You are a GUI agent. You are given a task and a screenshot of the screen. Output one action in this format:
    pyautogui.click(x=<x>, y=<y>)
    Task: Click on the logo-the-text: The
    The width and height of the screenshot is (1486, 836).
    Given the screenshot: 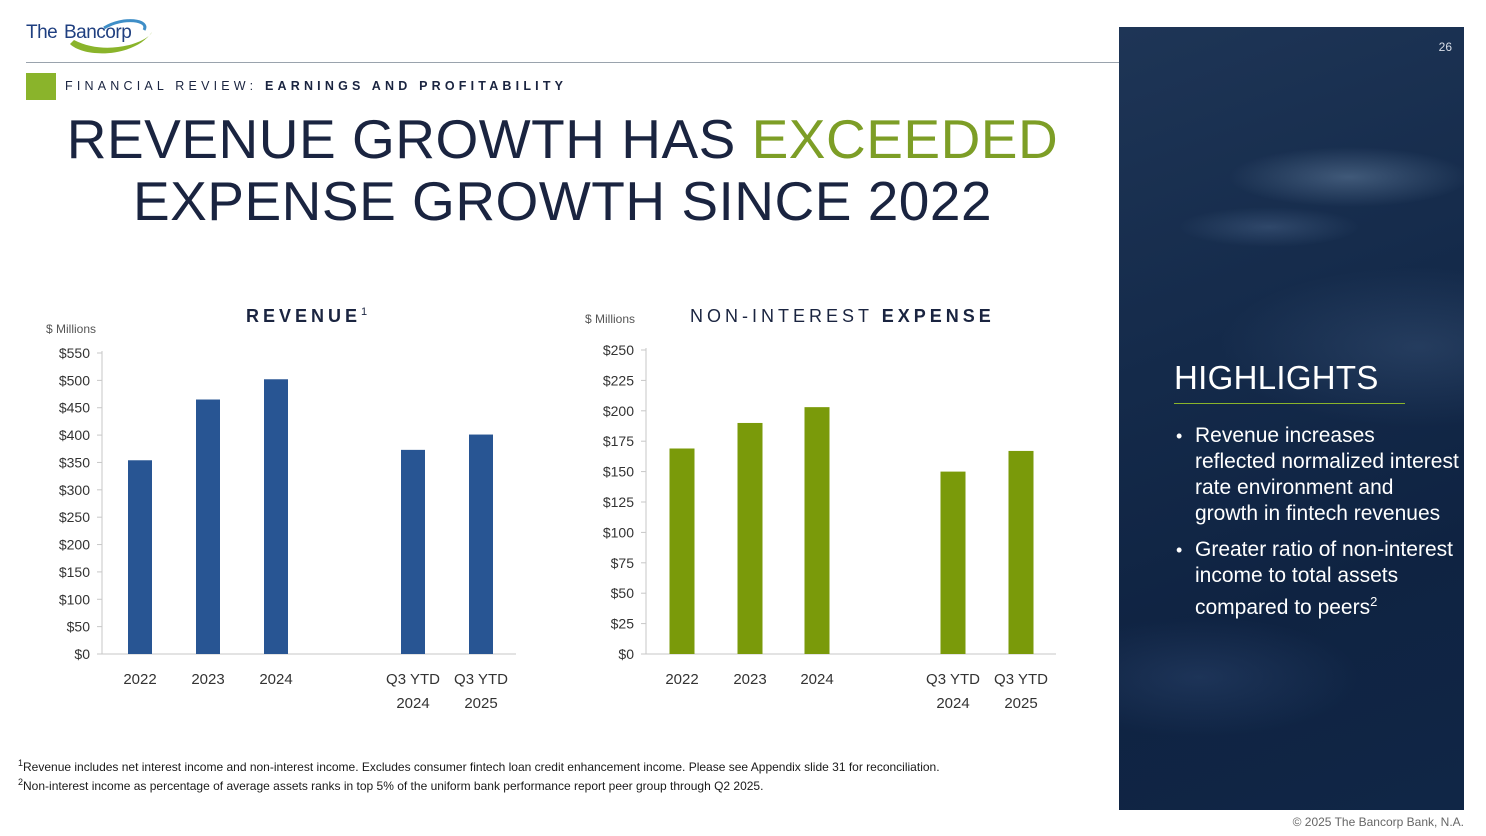 What is the action you would take?
    pyautogui.click(x=42, y=32)
    